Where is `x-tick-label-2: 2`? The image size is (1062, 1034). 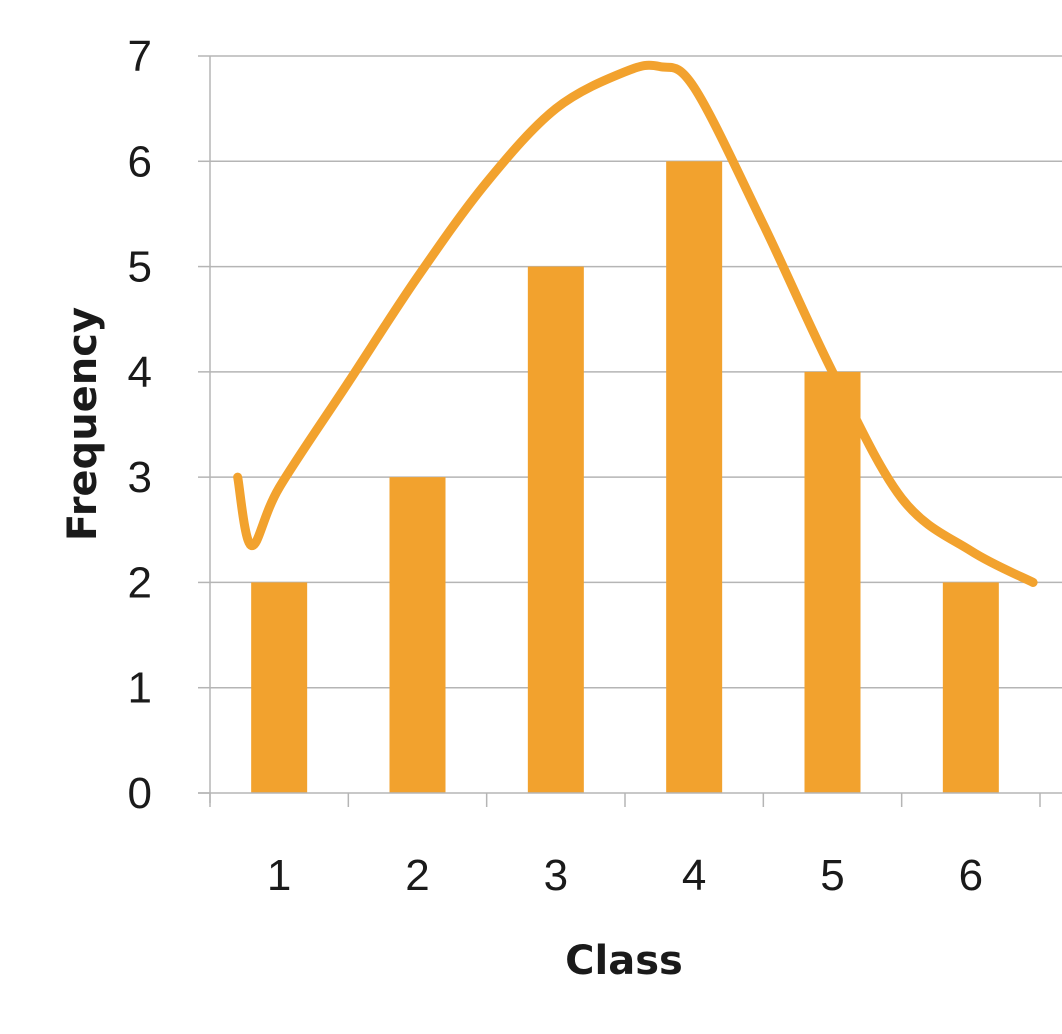 x-tick-label-2: 2 is located at coordinates (417, 875).